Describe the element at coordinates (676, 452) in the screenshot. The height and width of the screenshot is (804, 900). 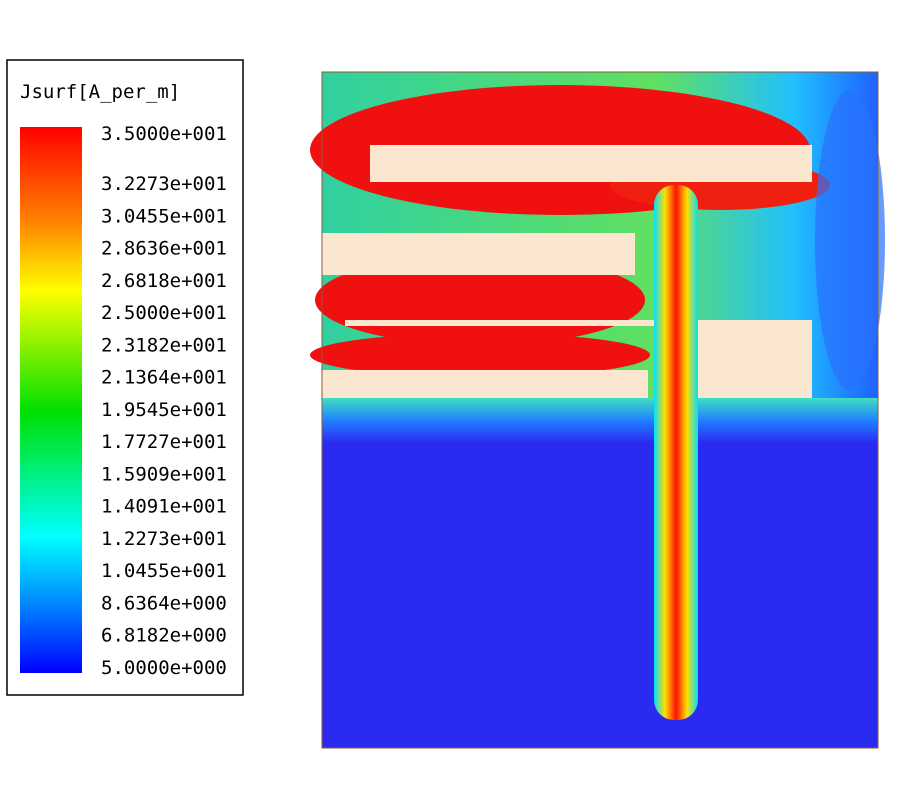
I see `feed-line` at that location.